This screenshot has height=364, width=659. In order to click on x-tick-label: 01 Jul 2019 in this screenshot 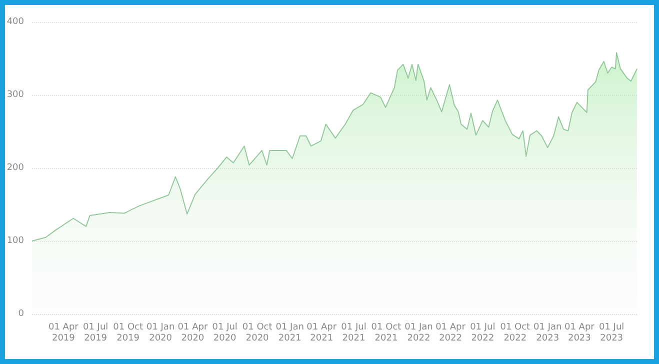, I will do `click(95, 333)`.